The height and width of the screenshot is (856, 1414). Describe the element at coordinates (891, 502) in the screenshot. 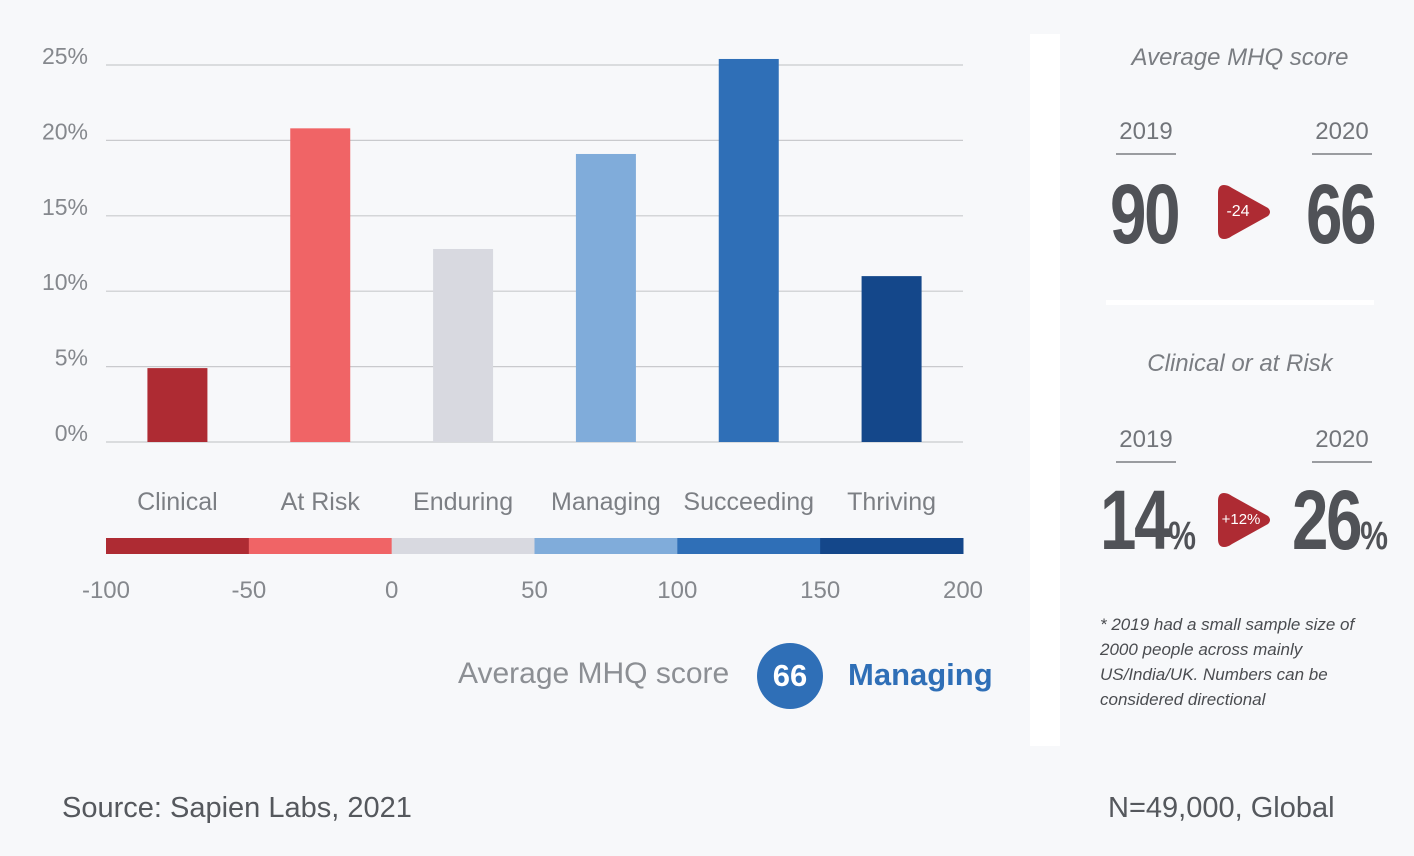

I see `category-label: Thriving` at that location.